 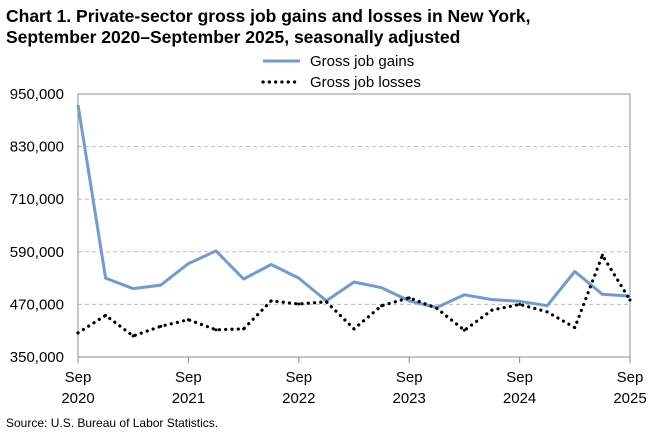 I want to click on x-tick-label-year: 2023, so click(x=409, y=398).